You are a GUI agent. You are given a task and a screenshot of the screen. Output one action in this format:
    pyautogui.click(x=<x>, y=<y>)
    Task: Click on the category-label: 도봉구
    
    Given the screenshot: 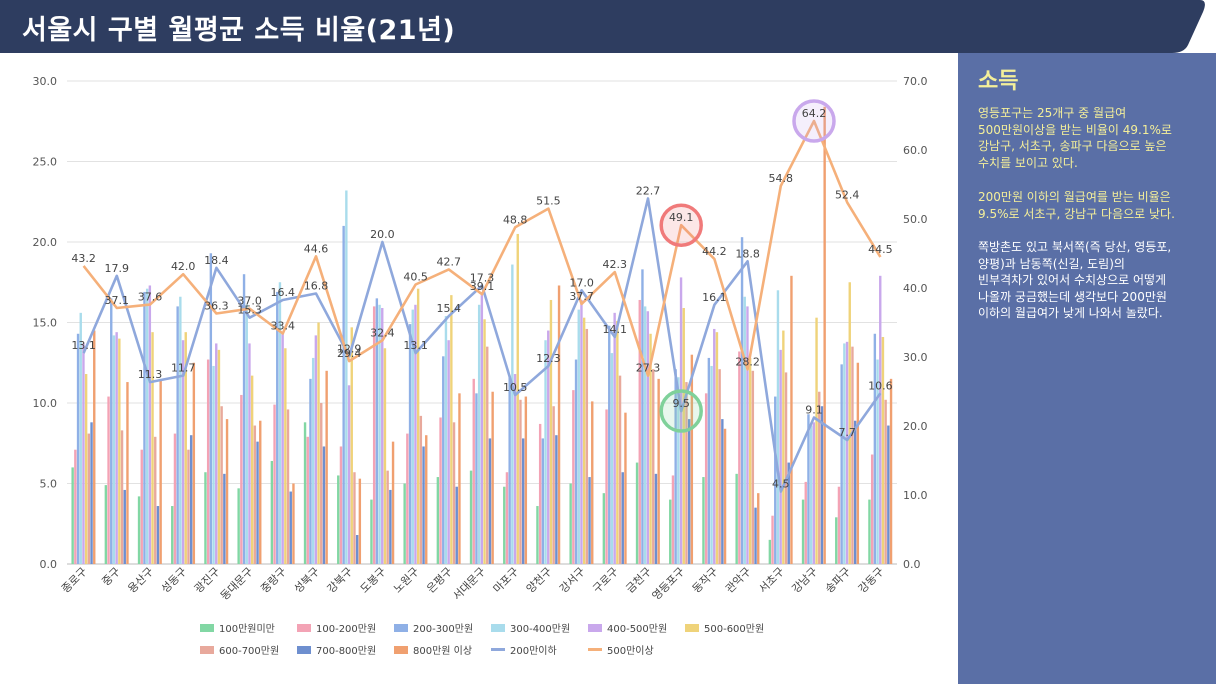 What is the action you would take?
    pyautogui.click(x=373, y=580)
    